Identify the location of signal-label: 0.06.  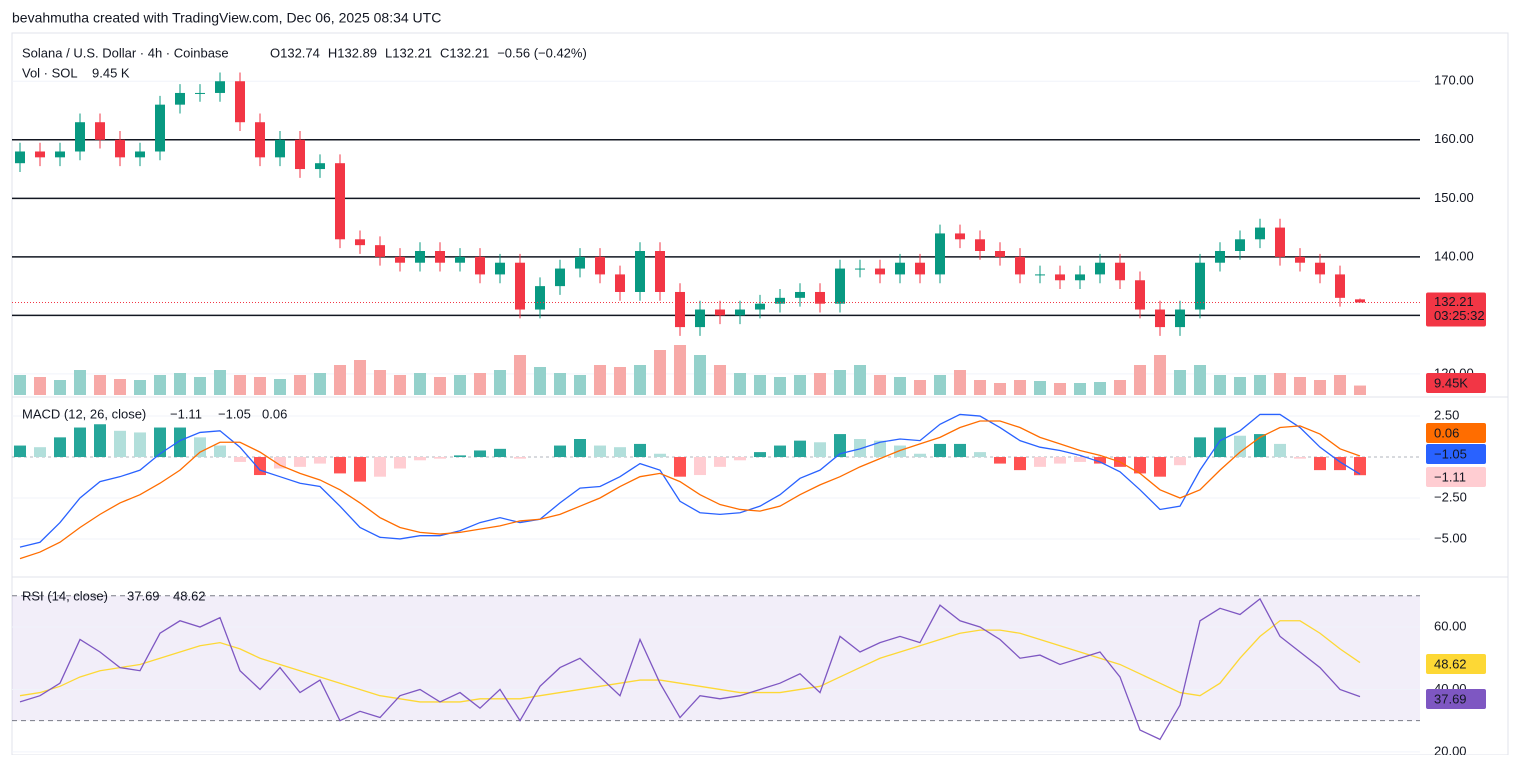
(274, 413).